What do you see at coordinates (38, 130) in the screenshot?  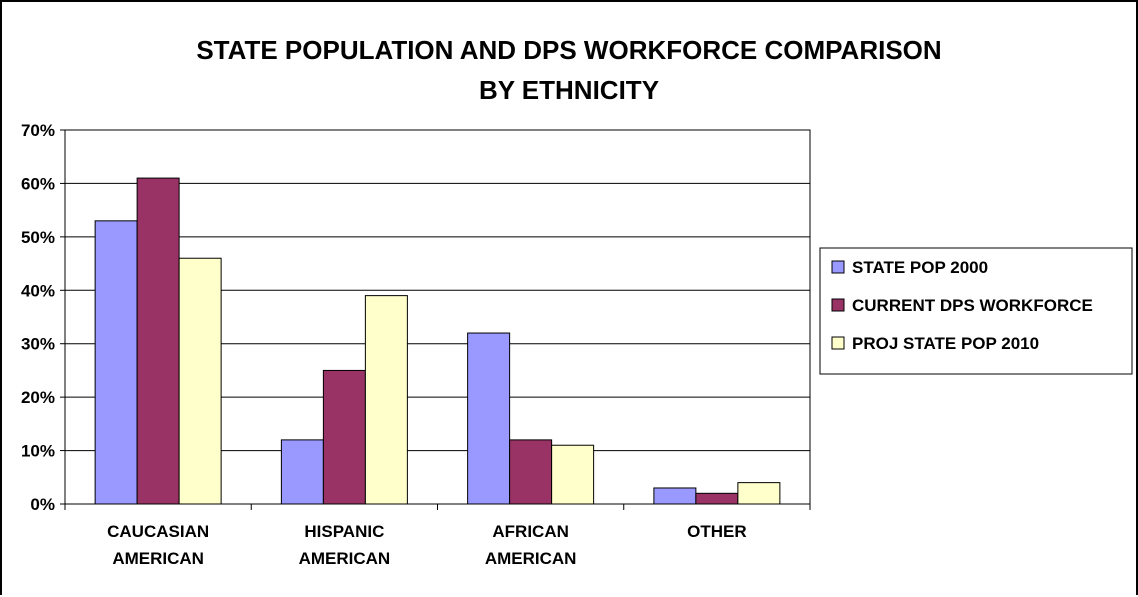 I see `y-tick-label: 70%` at bounding box center [38, 130].